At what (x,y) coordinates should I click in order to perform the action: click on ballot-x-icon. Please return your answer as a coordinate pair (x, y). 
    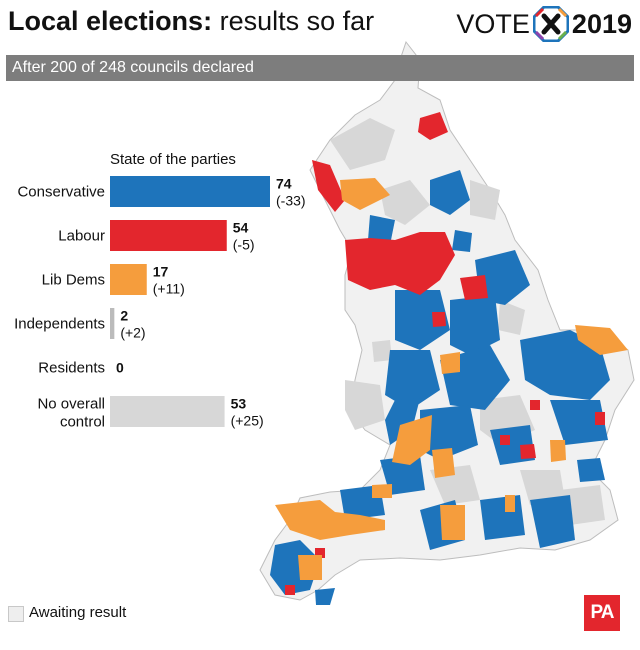
    Looking at the image, I should click on (550, 24).